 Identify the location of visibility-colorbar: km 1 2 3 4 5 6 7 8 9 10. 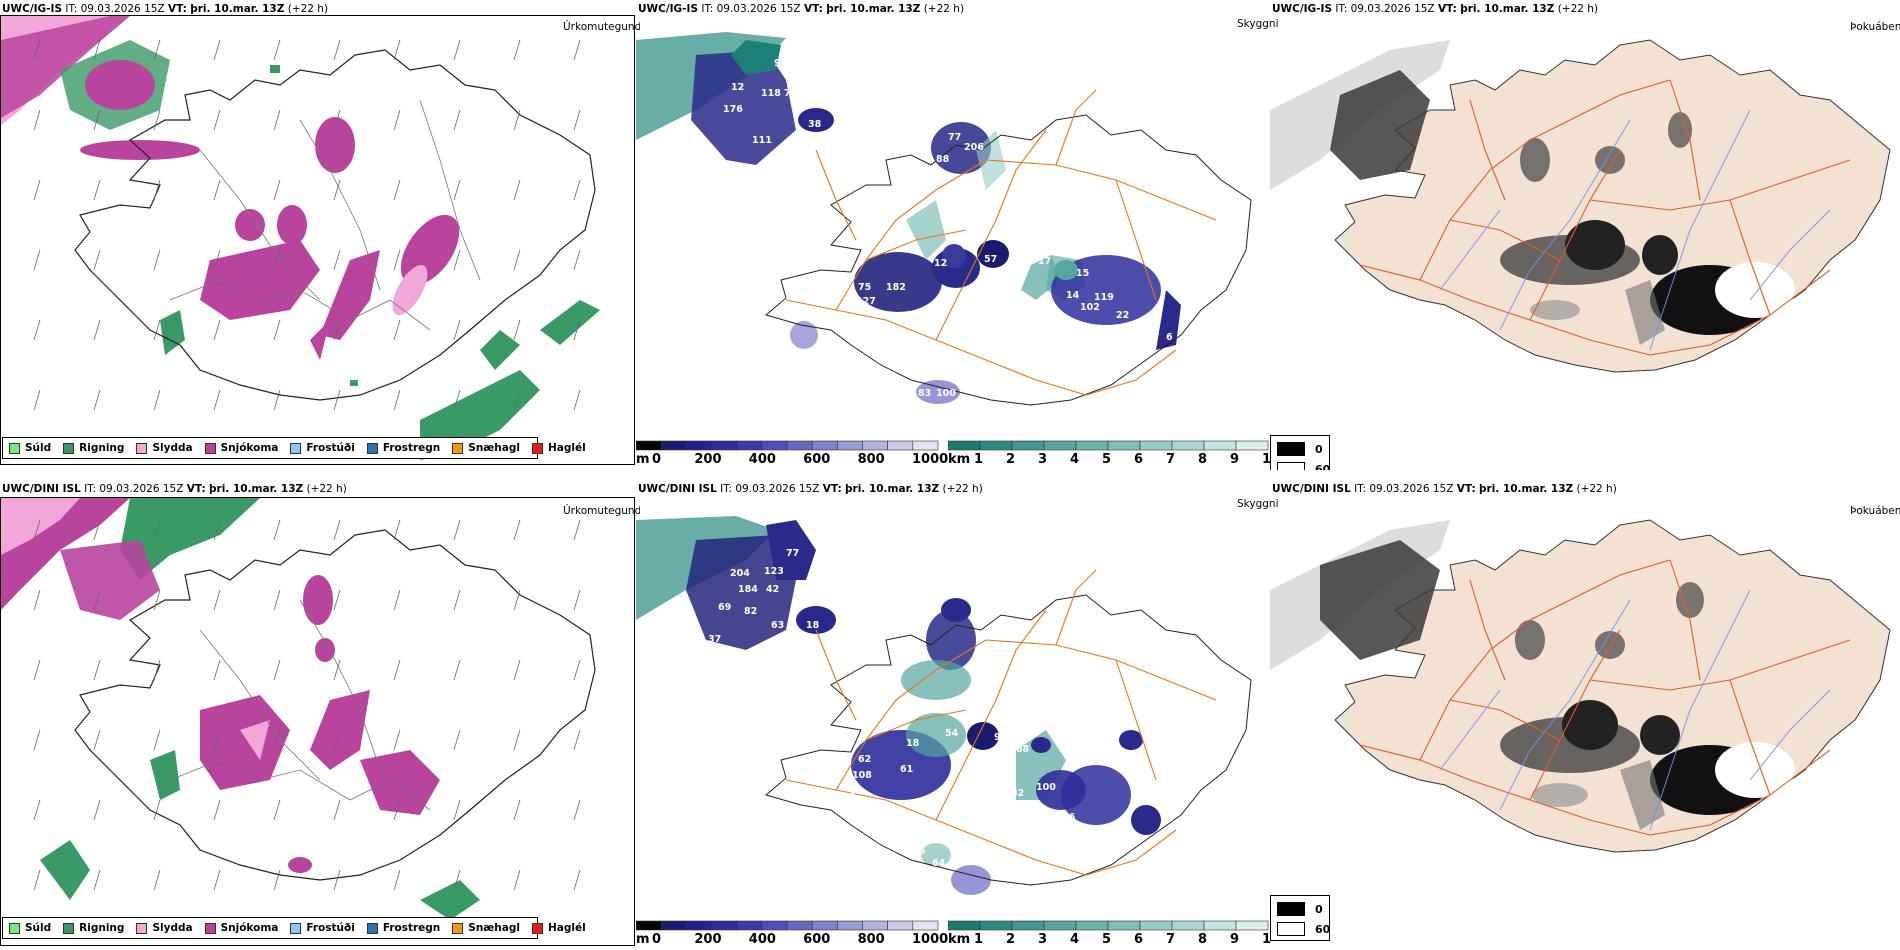
(1110, 935).